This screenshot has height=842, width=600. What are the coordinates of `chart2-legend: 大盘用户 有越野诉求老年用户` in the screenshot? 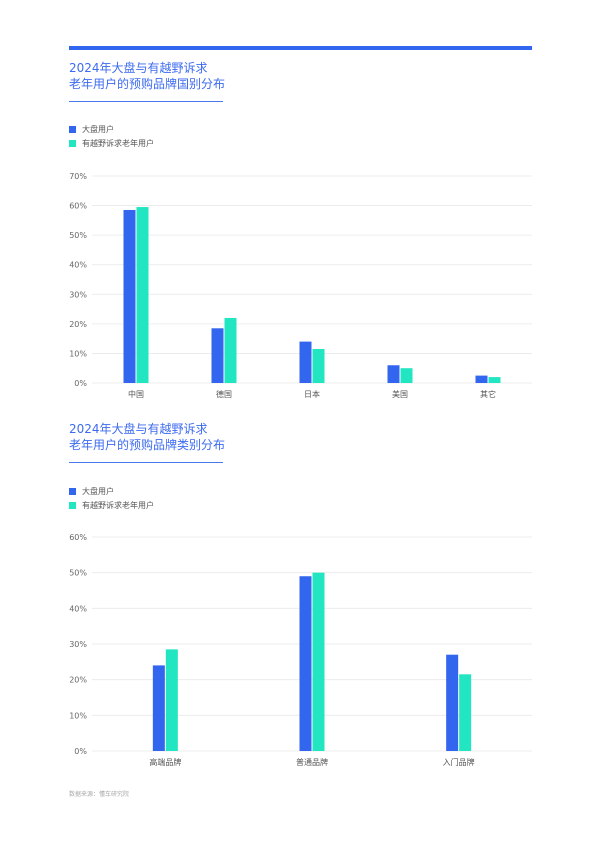 It's located at (111, 498).